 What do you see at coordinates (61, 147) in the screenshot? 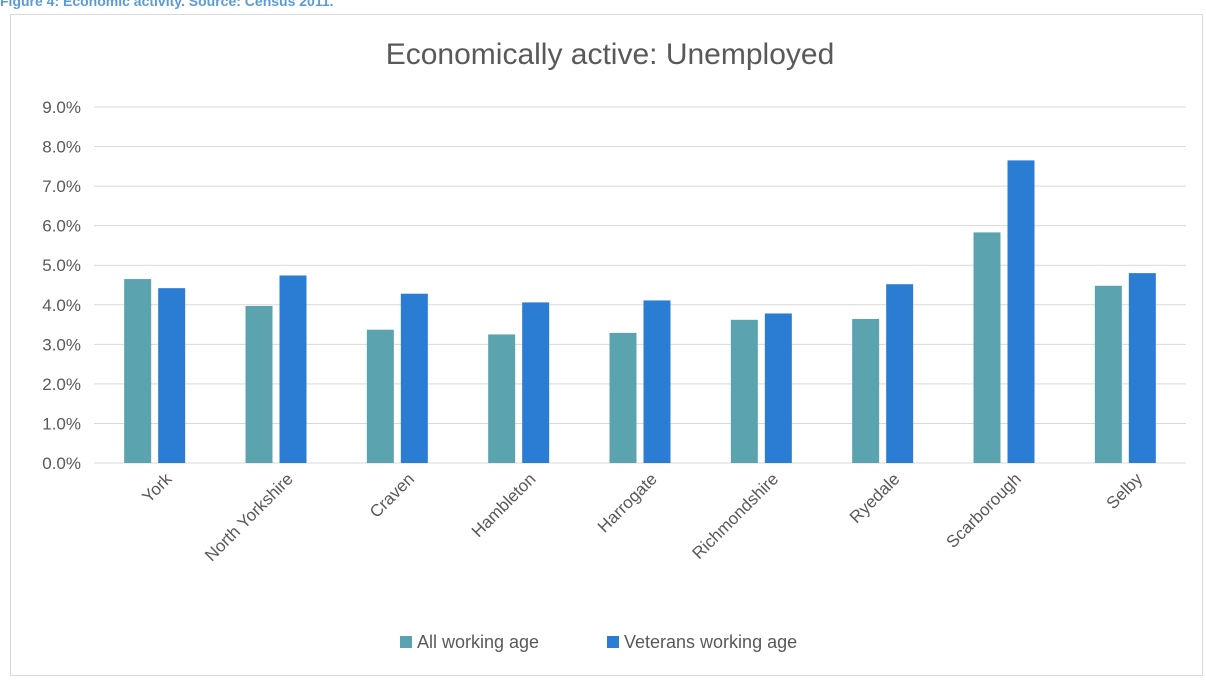
I see `y-tick-label: 8.0%` at bounding box center [61, 147].